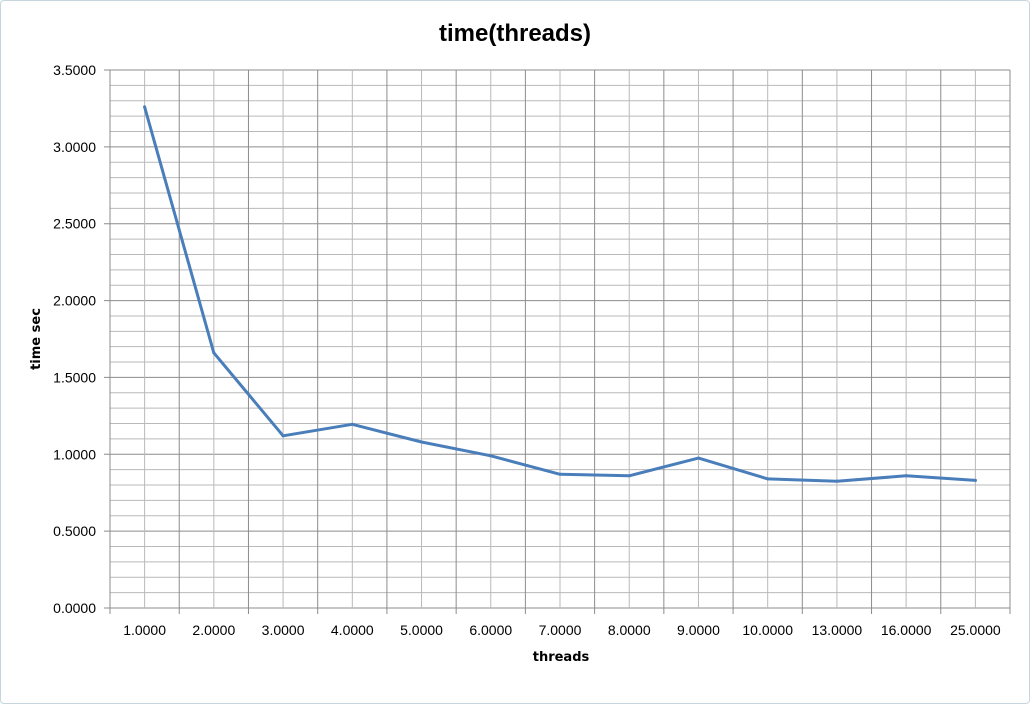 This screenshot has height=704, width=1030. I want to click on x-tick-label: 6.0000, so click(490, 630).